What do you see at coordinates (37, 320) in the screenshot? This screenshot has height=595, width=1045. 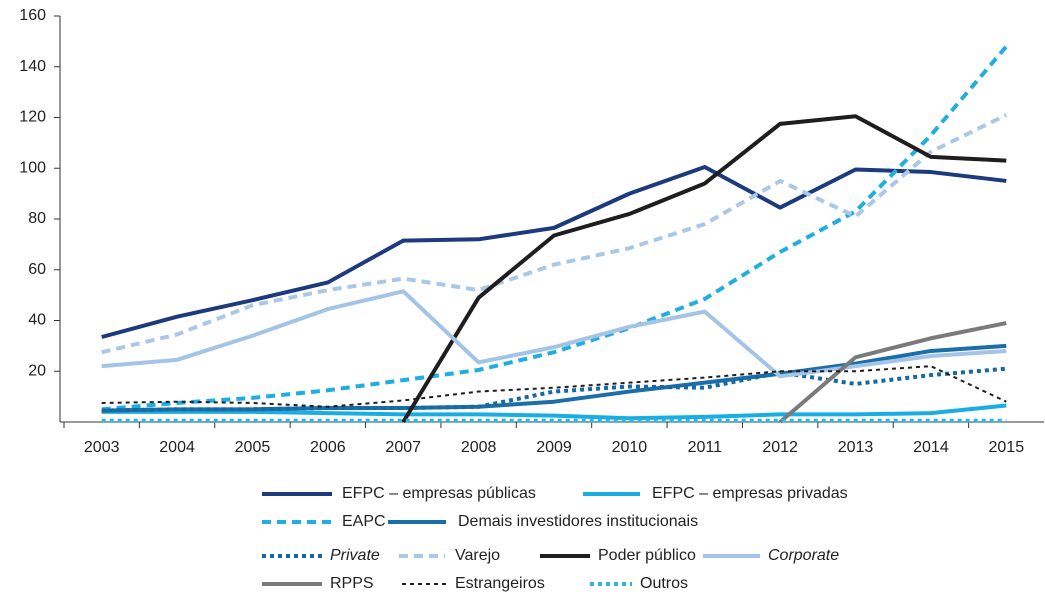 I see `y-tick-label: 40` at bounding box center [37, 320].